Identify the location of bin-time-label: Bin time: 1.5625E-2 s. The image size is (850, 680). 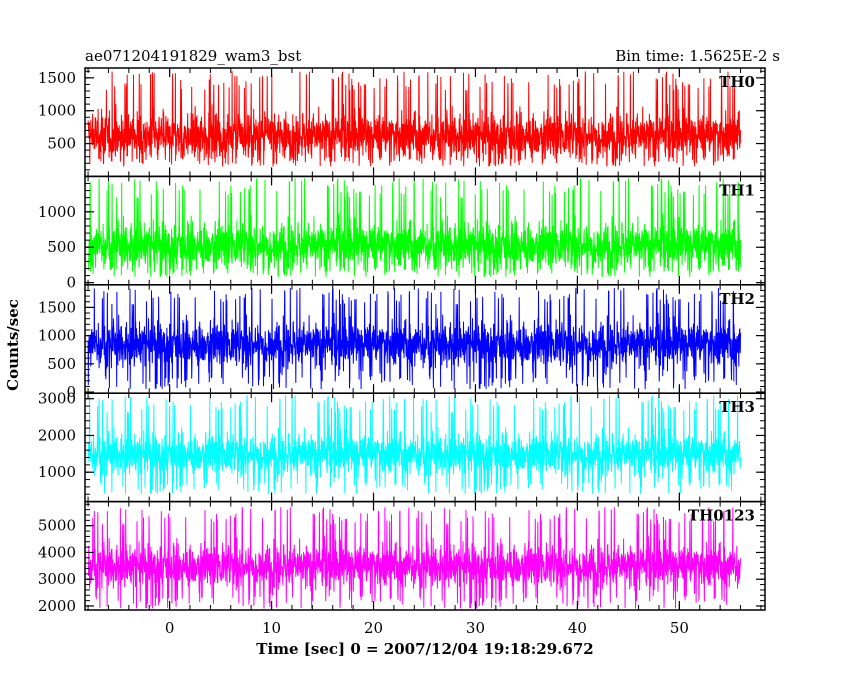
(697, 56).